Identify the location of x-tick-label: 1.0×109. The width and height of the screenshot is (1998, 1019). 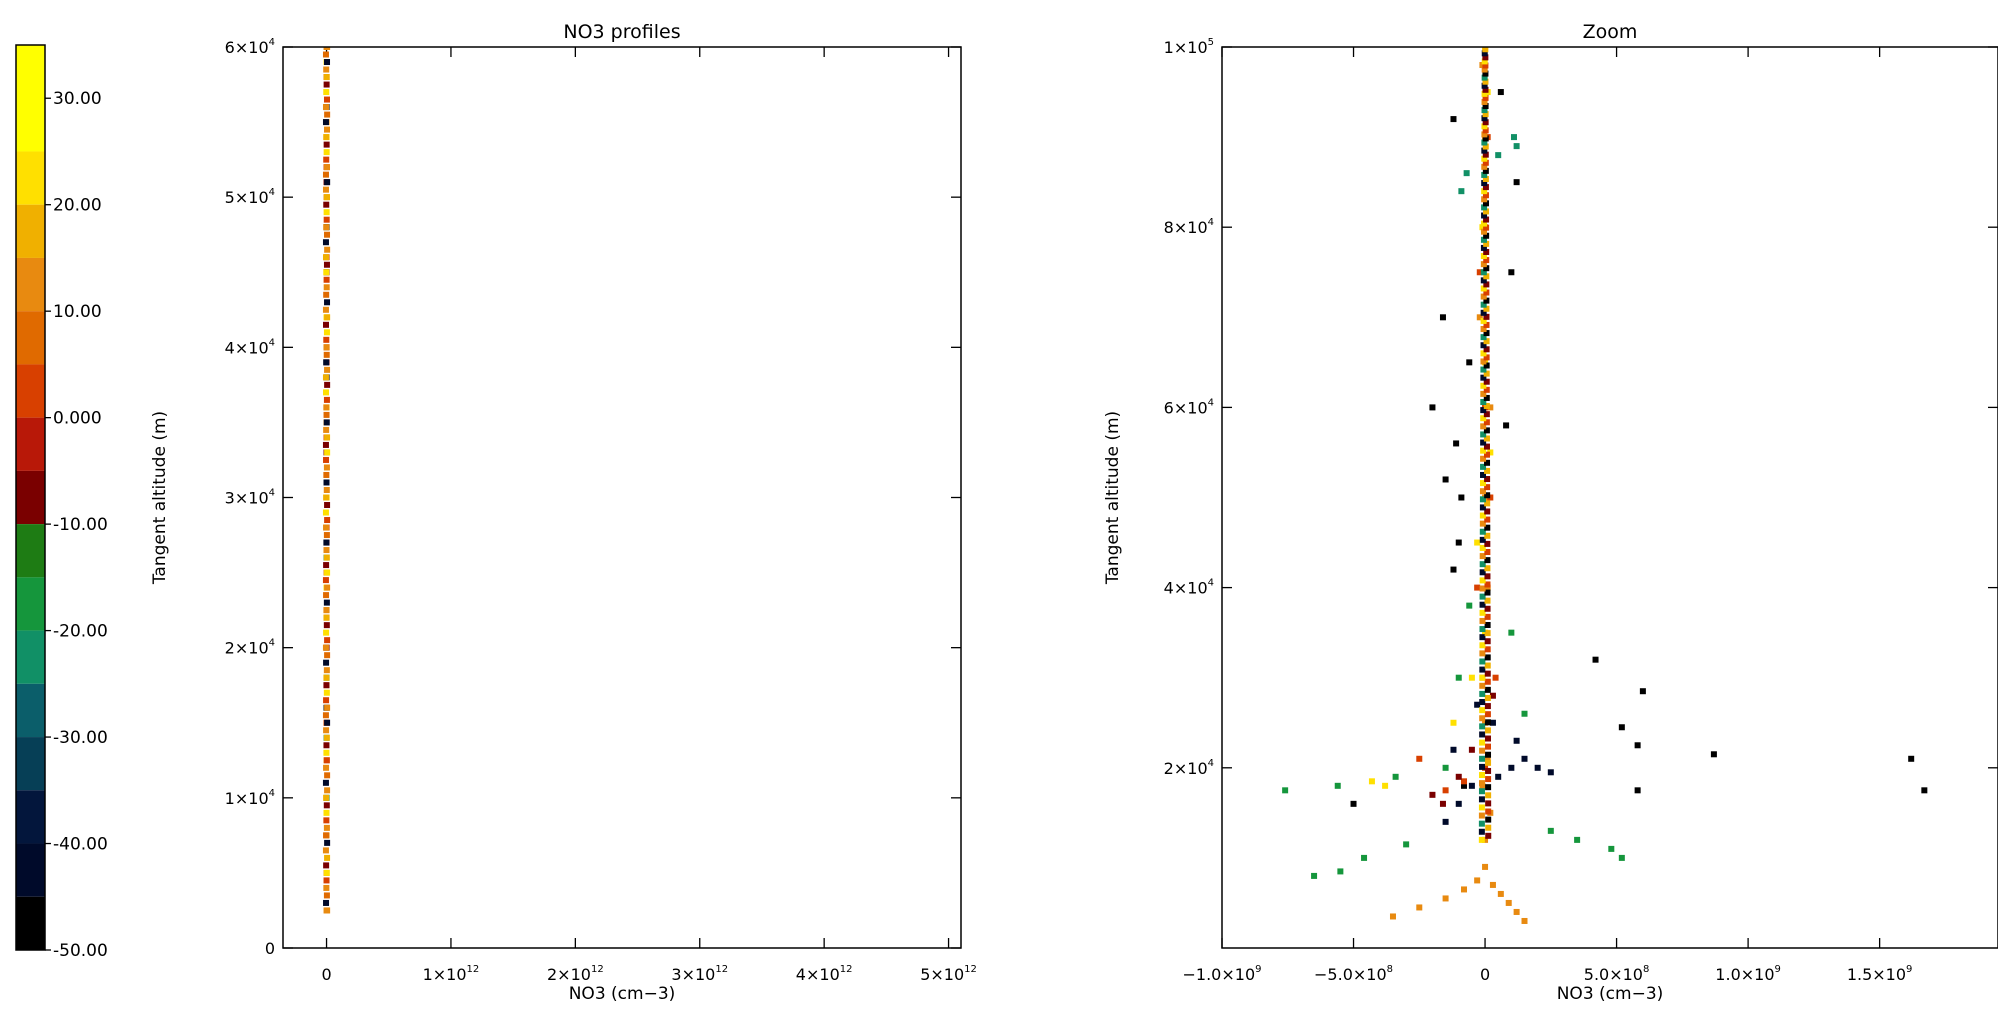
(1748, 974).